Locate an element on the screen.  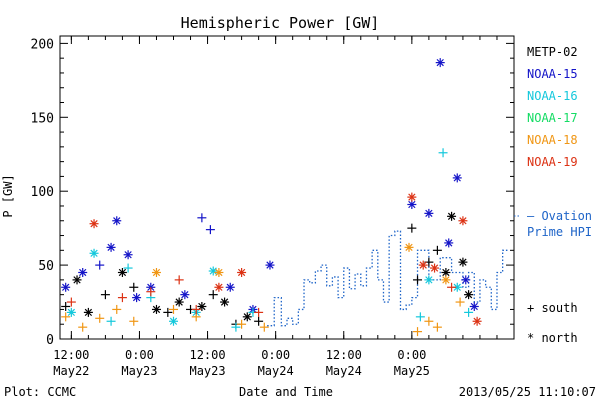
legend-noaa-16: NOAA-16 is located at coordinates (552, 96).